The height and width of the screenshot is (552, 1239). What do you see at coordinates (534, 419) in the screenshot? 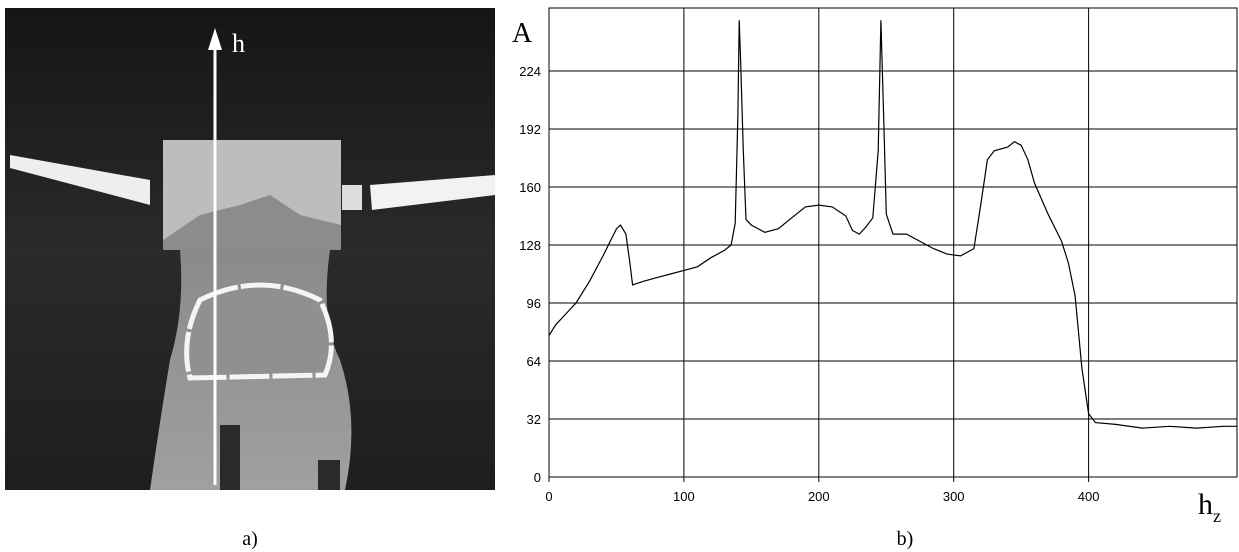
I see `y-tick-label: 32` at bounding box center [534, 419].